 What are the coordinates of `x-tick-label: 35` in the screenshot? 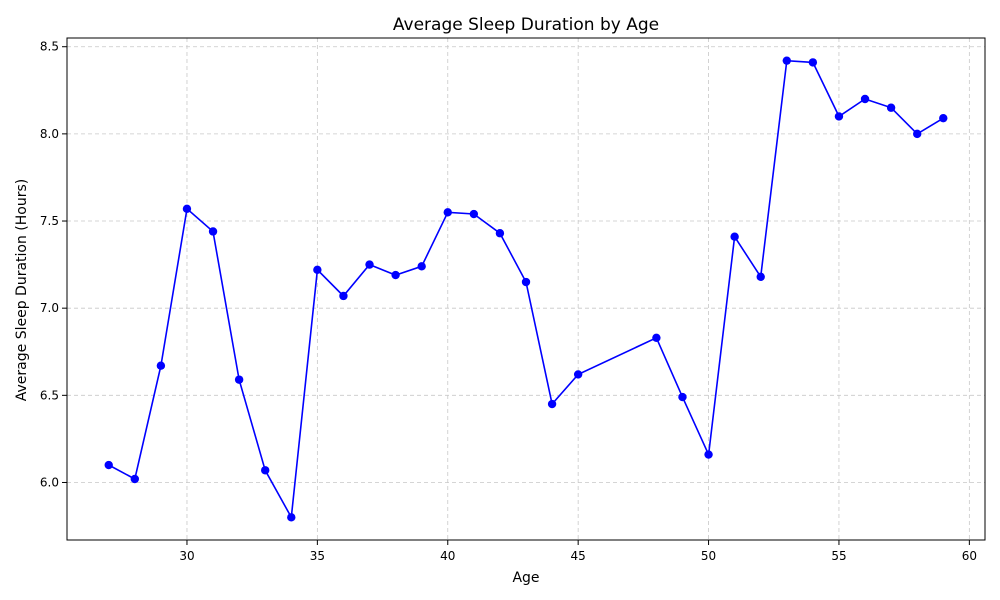 It's located at (317, 556).